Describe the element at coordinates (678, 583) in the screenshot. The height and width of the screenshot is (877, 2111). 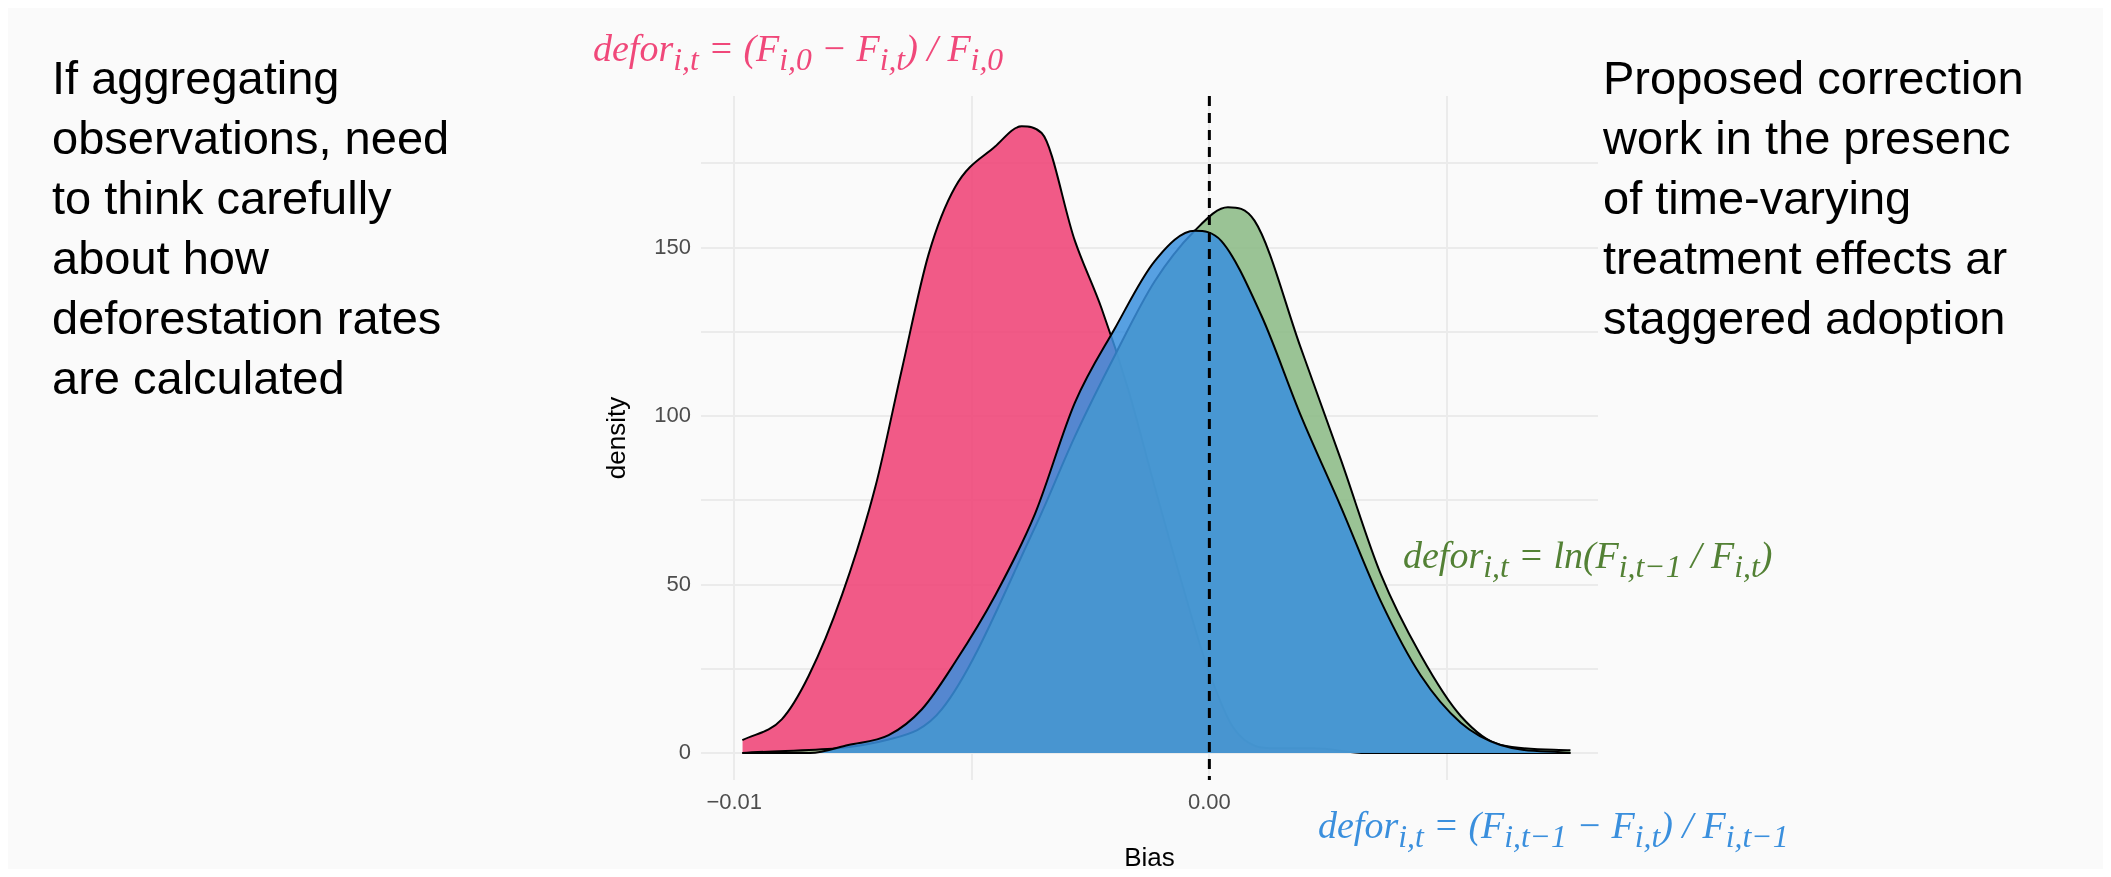
I see `y-tick-label: 50` at that location.